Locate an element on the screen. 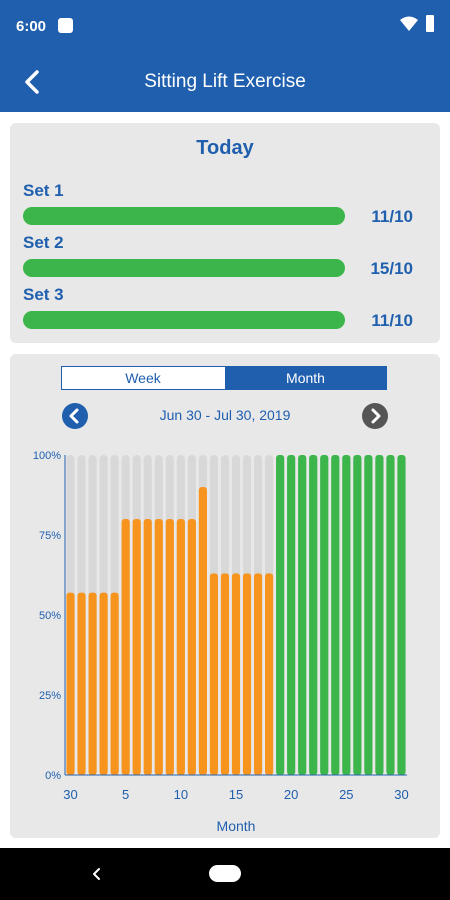 Image resolution: width=450 pixels, height=900 pixels. tab-week: Week is located at coordinates (143, 378).